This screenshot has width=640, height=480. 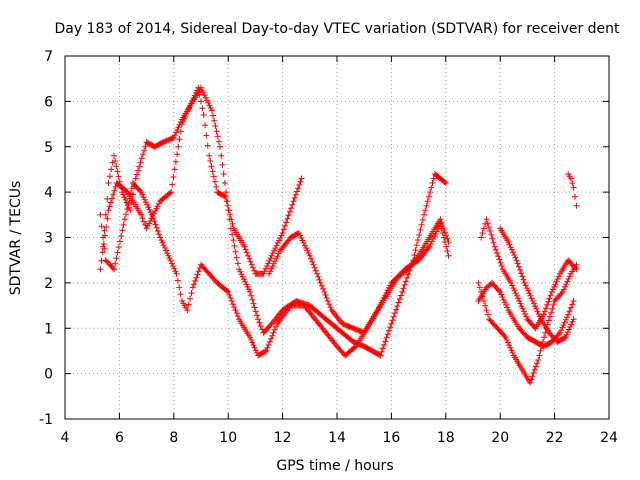 I want to click on y-tick-label: 5, so click(x=48, y=148).